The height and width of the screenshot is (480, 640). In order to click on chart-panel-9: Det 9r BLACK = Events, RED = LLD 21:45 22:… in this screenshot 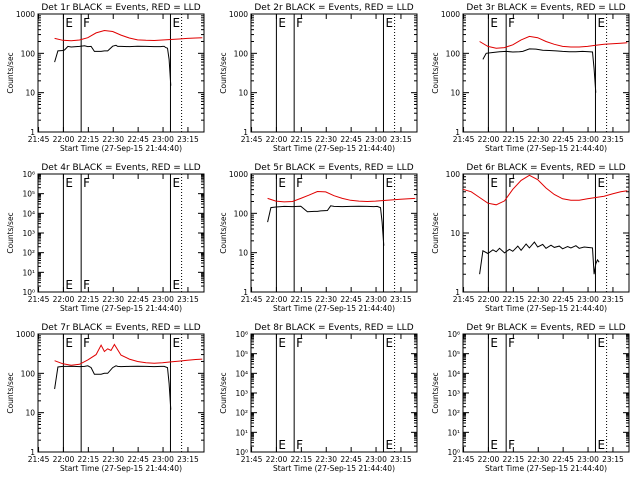, I will do `click(530, 398)`.